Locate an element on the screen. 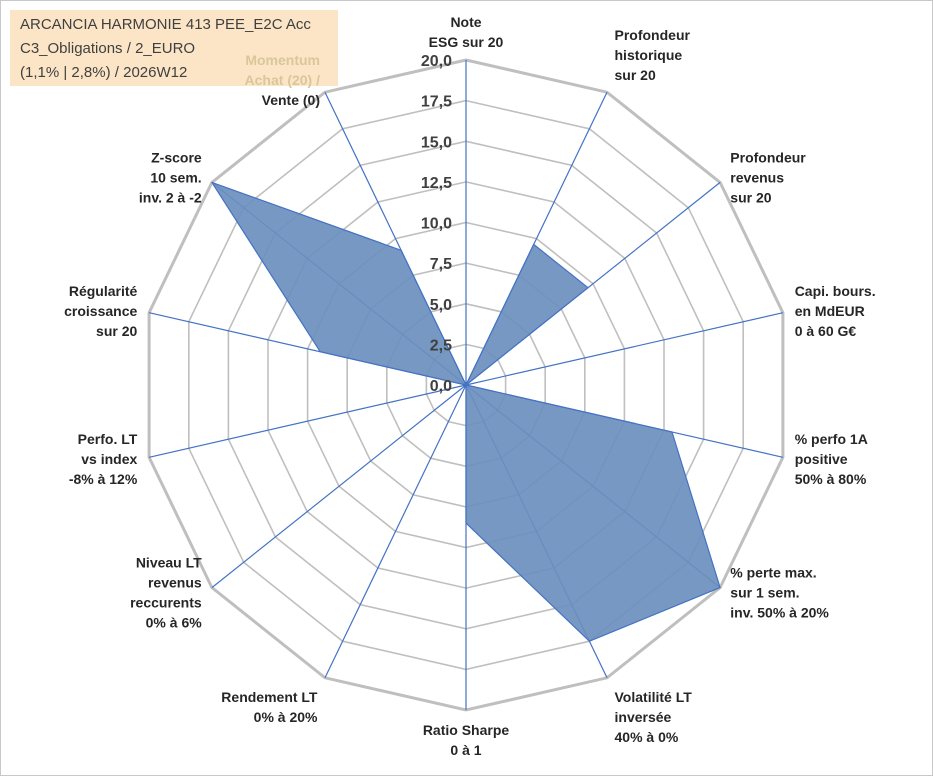  axis-label-line: 0% à 20% is located at coordinates (286, 717).